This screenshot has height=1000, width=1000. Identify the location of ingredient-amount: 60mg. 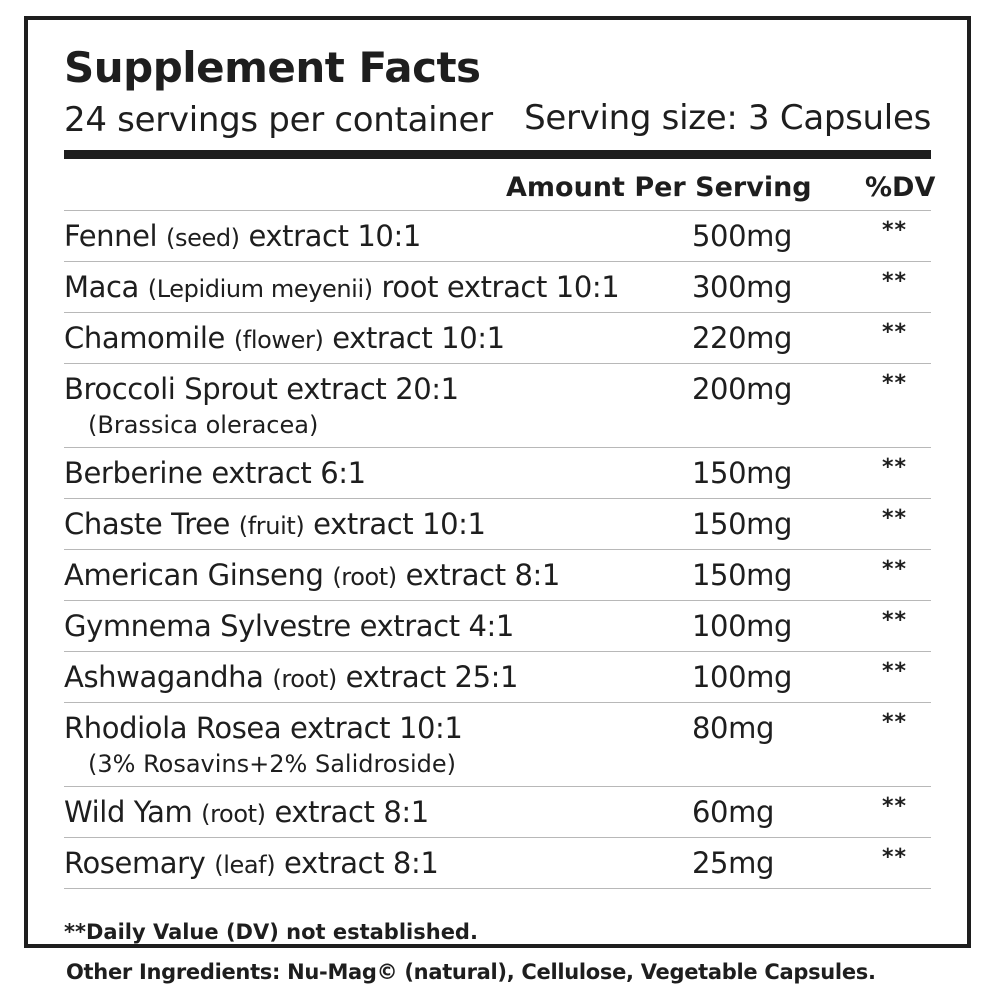
(733, 812).